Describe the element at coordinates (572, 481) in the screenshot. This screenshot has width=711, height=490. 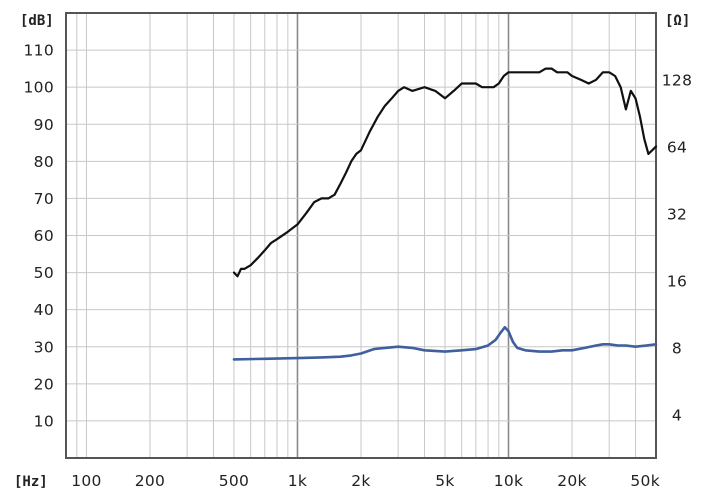
I see `x-tick-label: 20k` at that location.